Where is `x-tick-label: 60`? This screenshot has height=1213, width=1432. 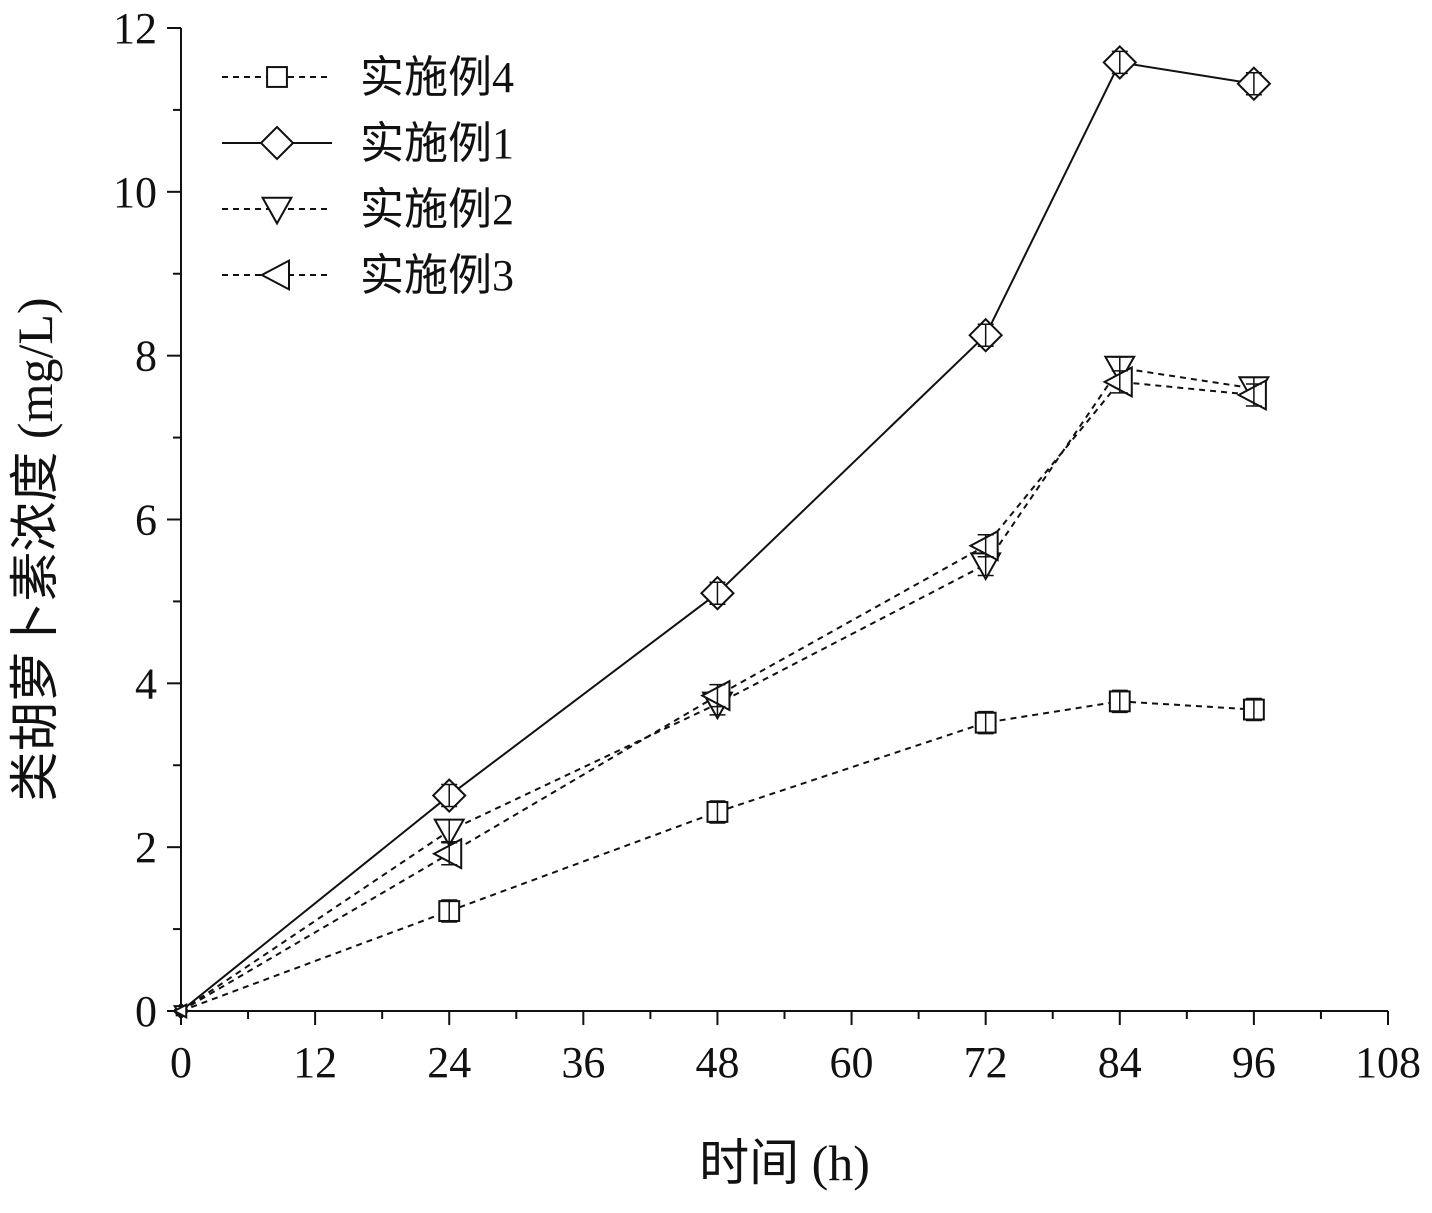
x-tick-label: 60 is located at coordinates (852, 1062).